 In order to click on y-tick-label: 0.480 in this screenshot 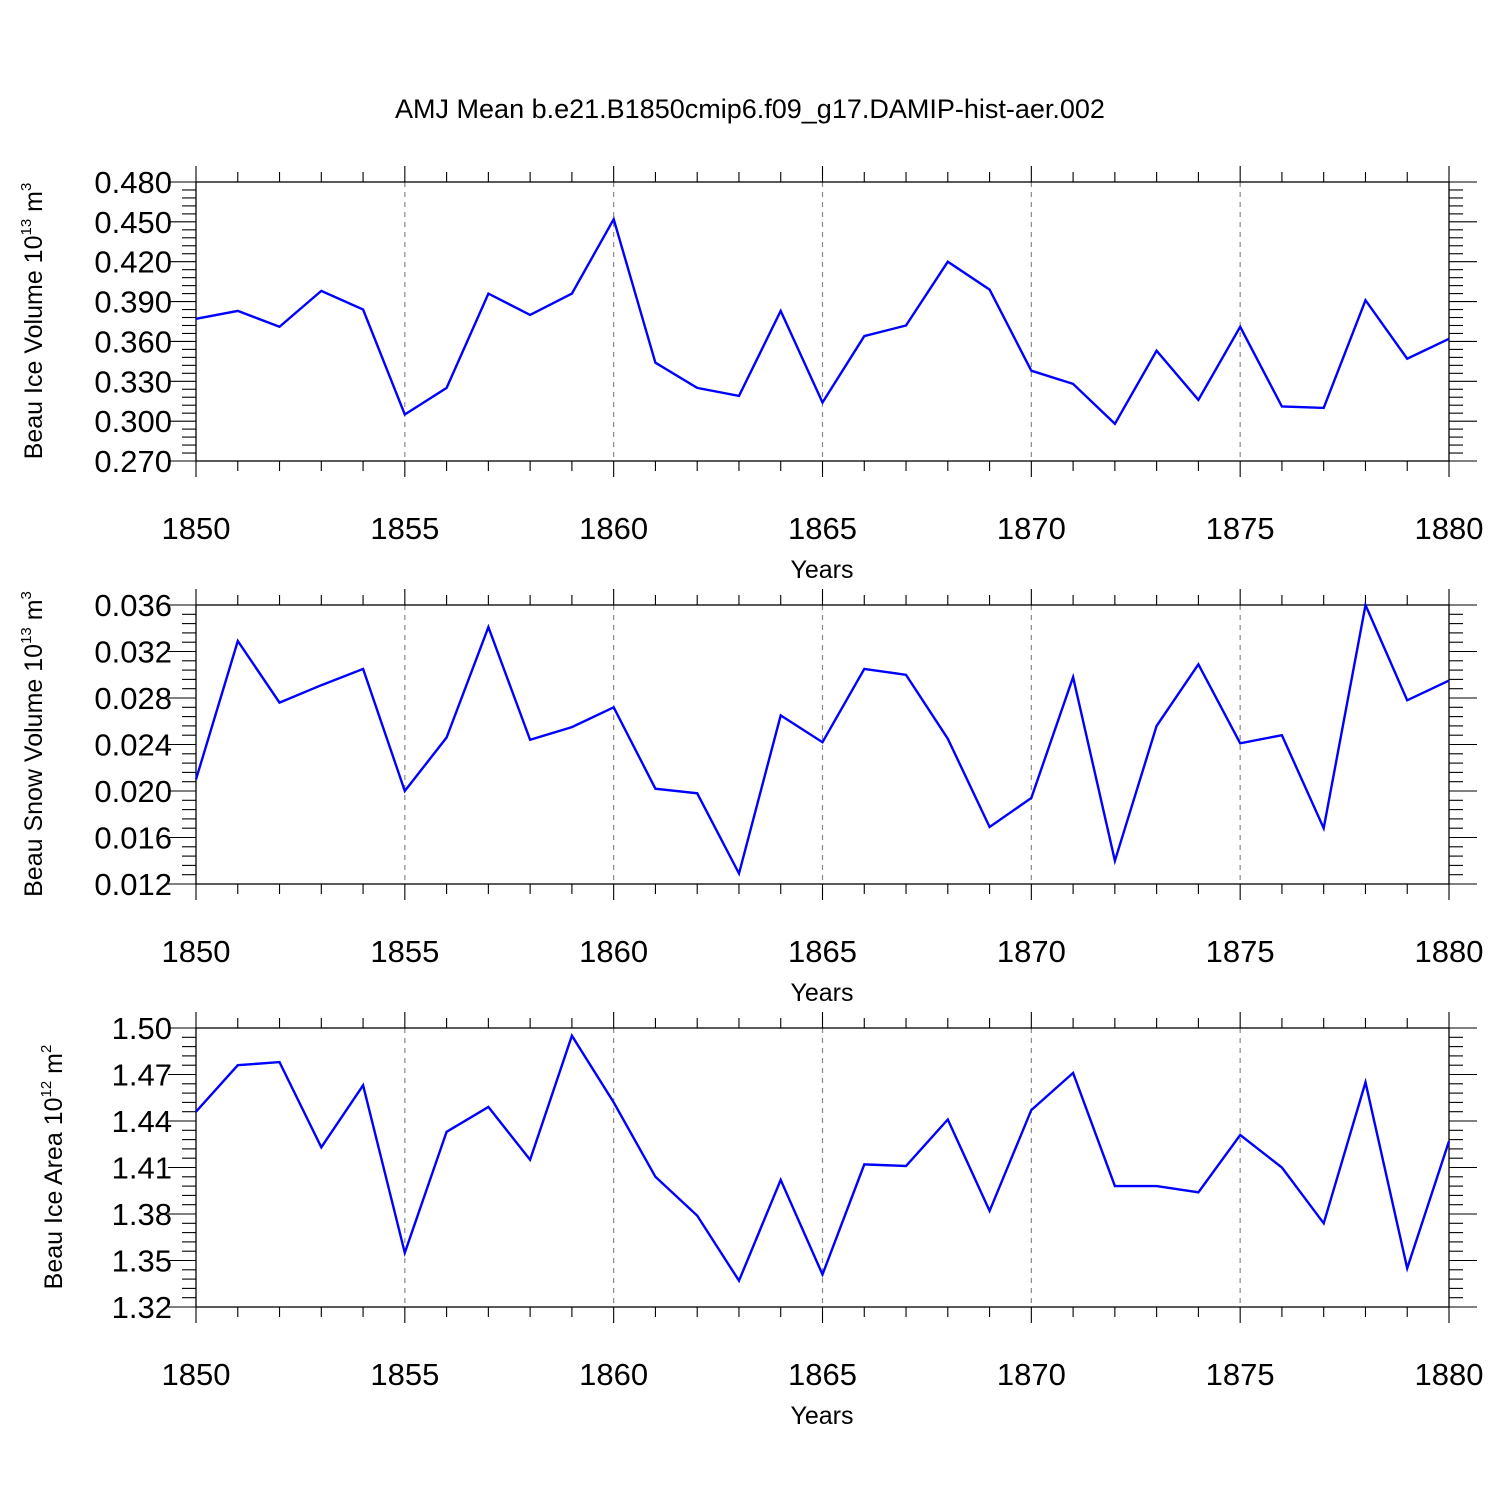, I will do `click(133, 182)`.